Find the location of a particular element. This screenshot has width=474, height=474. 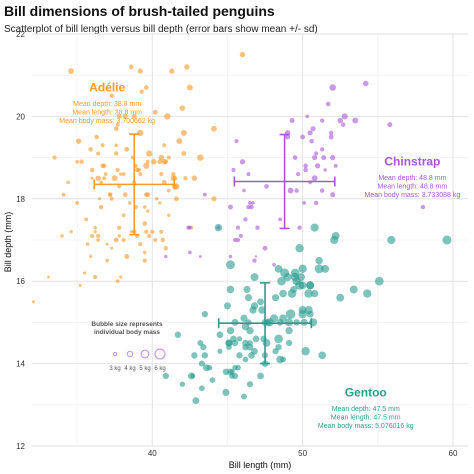

y-tick-label: 12 is located at coordinates (20, 446).